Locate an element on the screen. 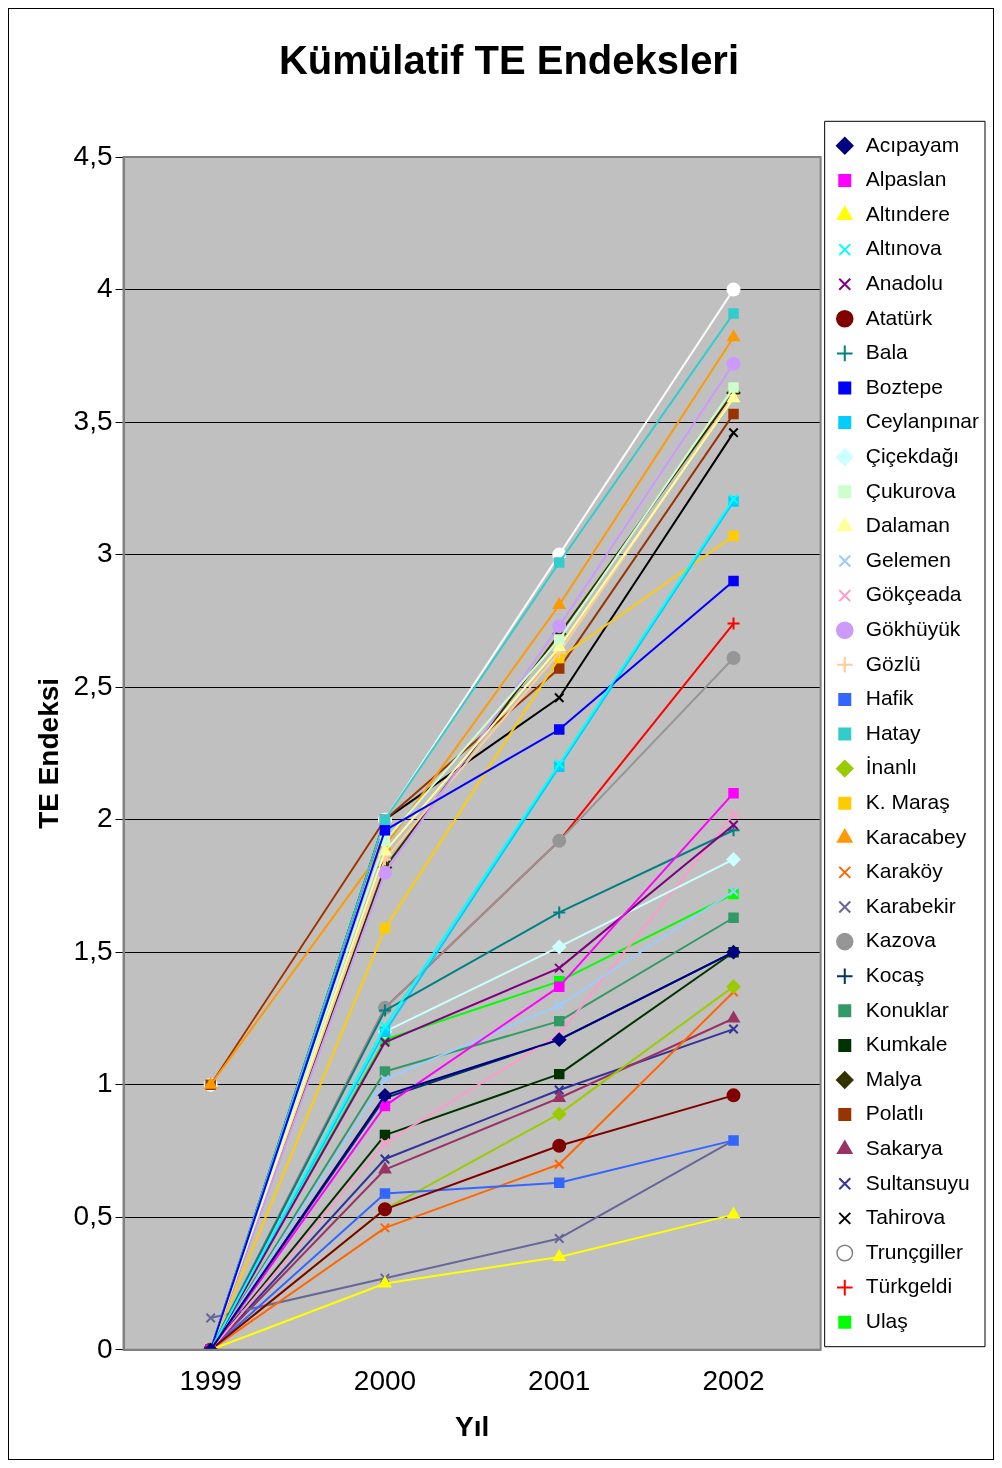 The width and height of the screenshot is (1002, 1468). legend-label: Altındere is located at coordinates (907, 213).